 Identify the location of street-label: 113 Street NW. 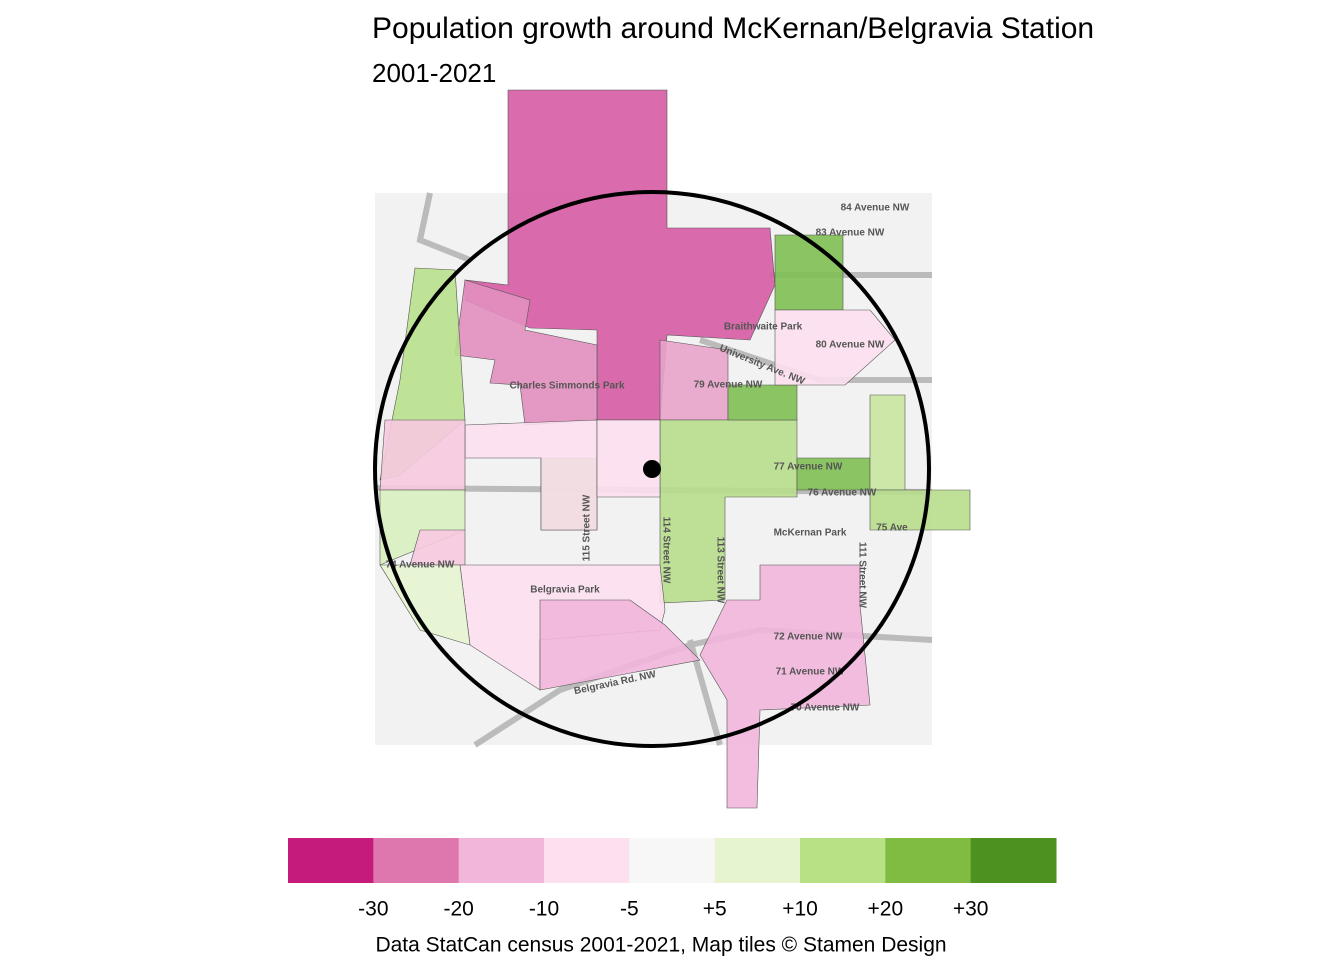
(719, 570).